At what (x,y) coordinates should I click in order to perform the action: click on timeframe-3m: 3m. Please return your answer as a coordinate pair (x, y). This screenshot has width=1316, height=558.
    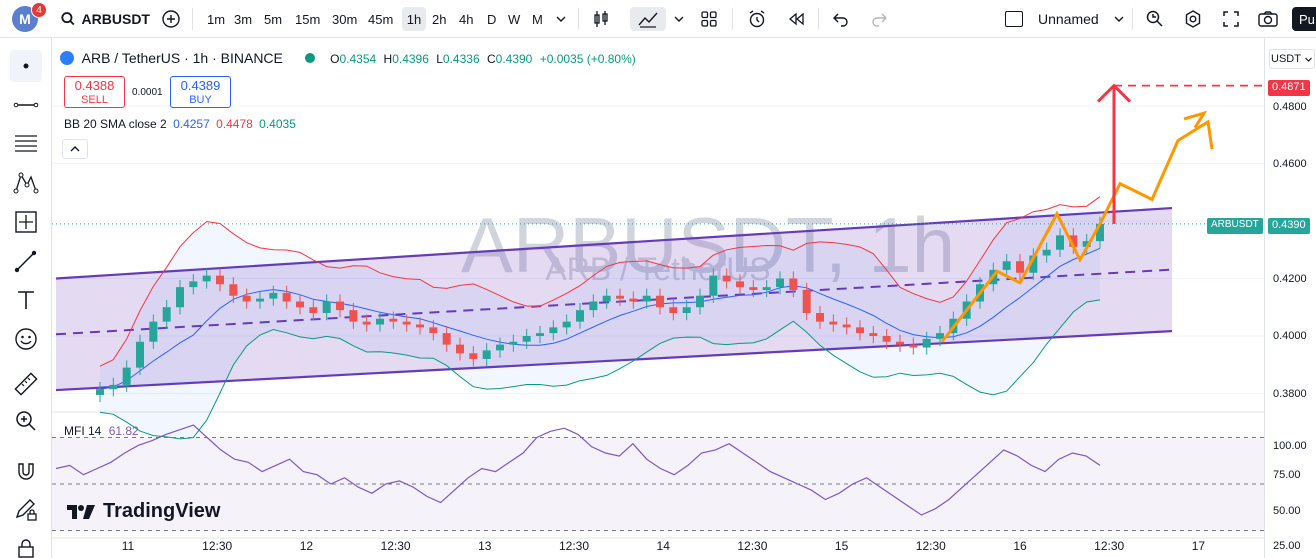
    Looking at the image, I should click on (243, 19).